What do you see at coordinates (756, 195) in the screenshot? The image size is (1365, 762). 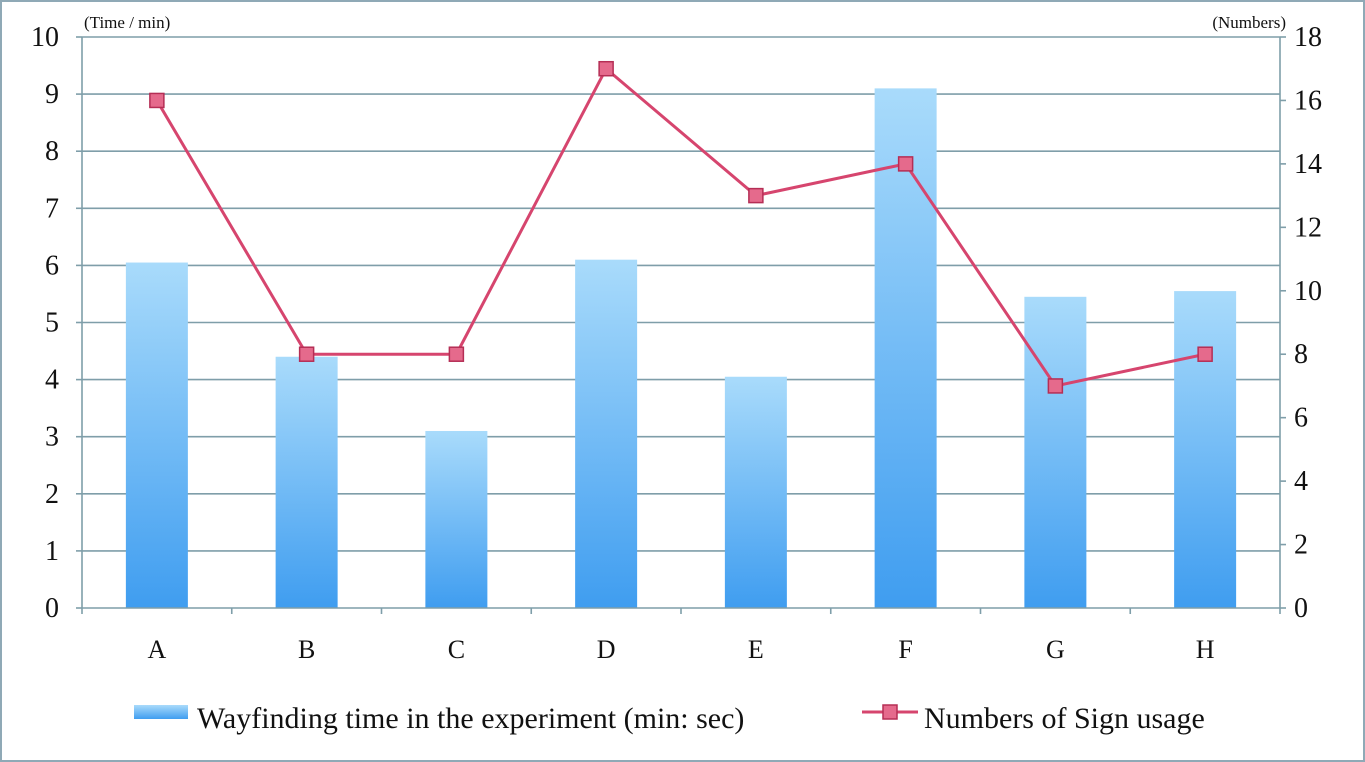 I see `marker-E` at bounding box center [756, 195].